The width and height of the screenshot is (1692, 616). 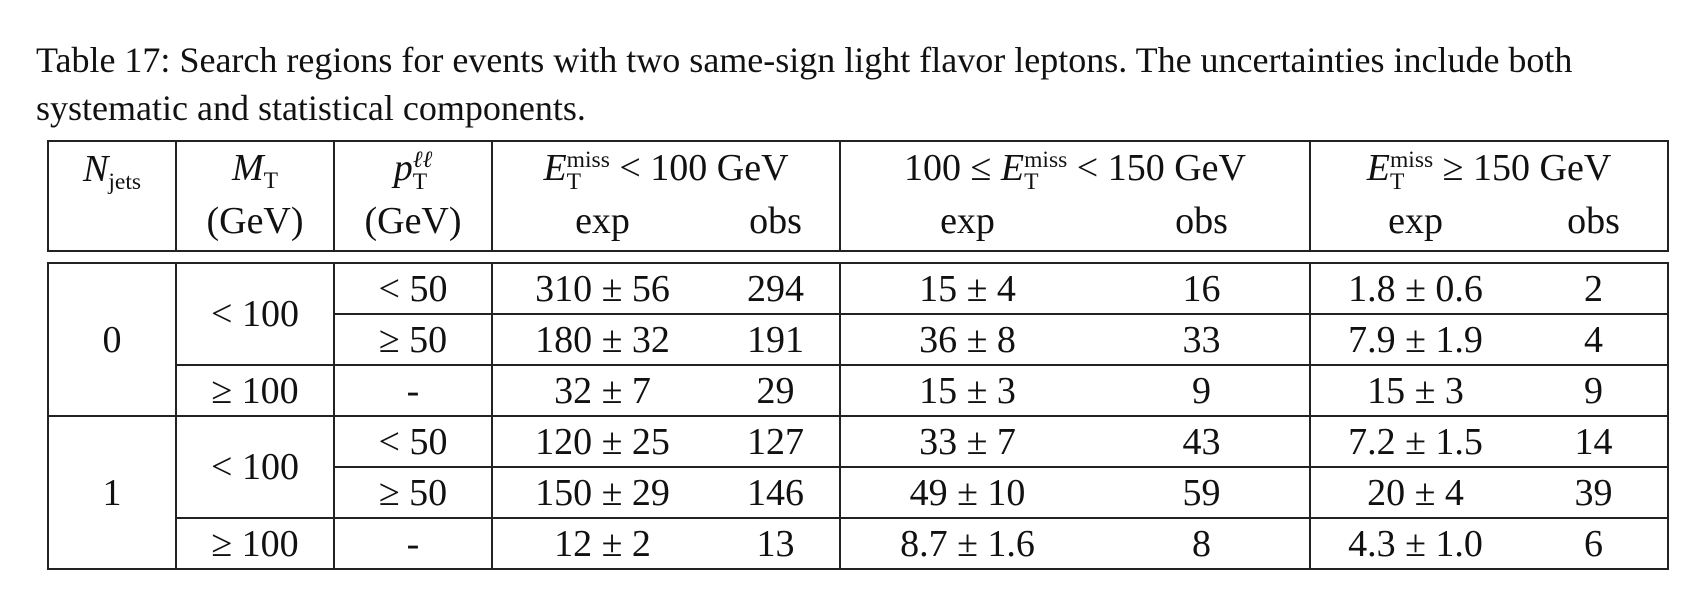 What do you see at coordinates (1203, 543) in the screenshot?
I see `obs-cell: 8` at bounding box center [1203, 543].